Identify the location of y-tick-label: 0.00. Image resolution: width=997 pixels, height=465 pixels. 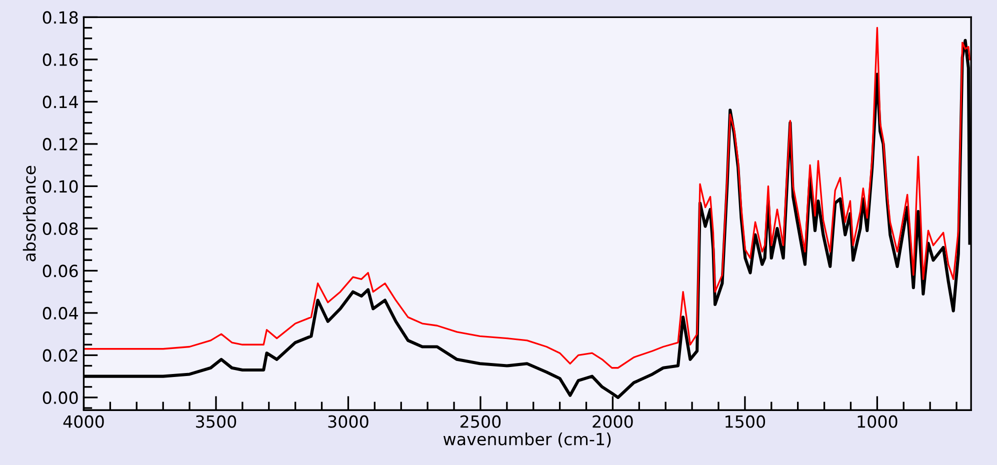
(60, 397).